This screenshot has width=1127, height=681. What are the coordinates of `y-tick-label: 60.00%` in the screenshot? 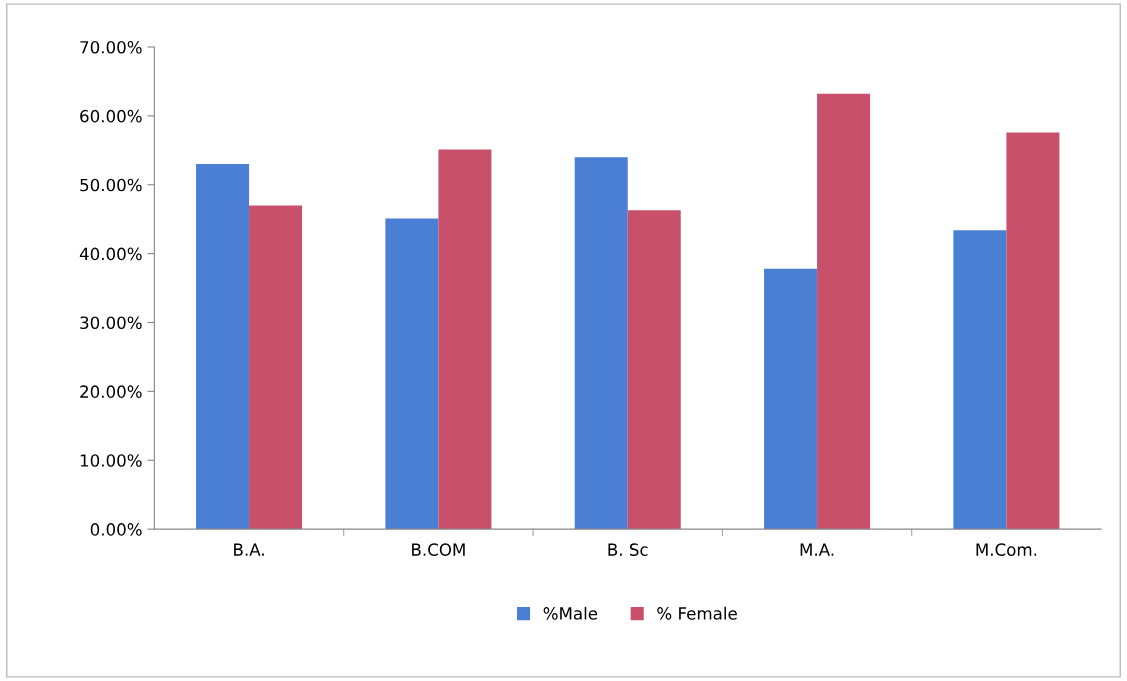 It's located at (111, 116).